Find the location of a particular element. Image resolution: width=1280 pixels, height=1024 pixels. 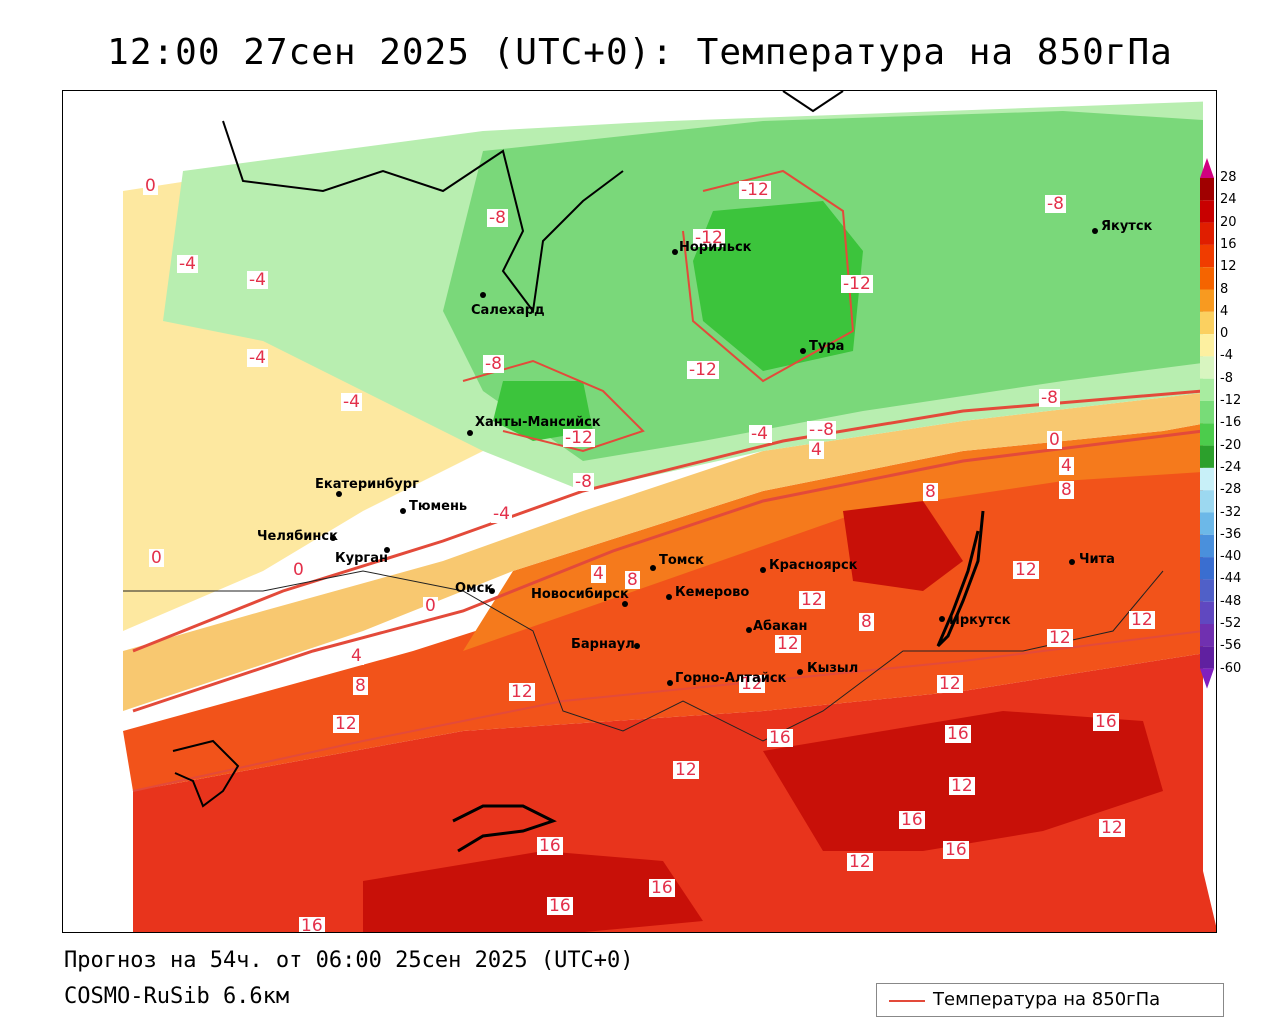

domain-outside-left is located at coordinates (90, 511).